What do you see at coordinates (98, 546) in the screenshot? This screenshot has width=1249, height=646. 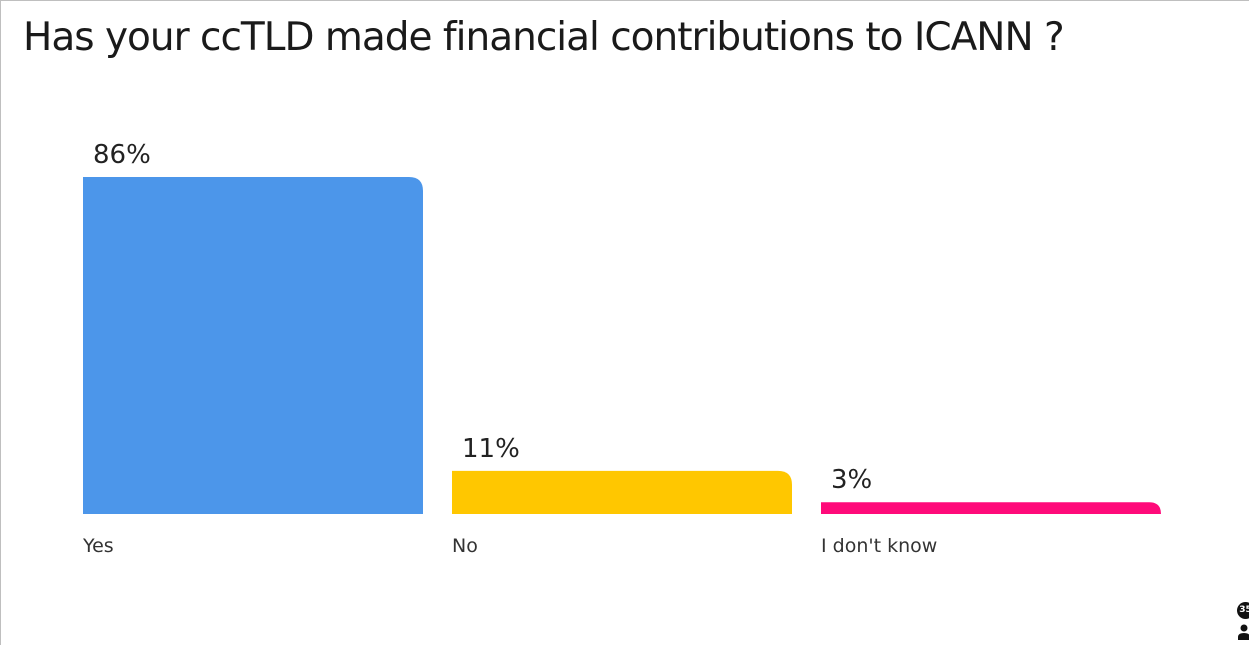 I see `category-label-yes: Yes` at bounding box center [98, 546].